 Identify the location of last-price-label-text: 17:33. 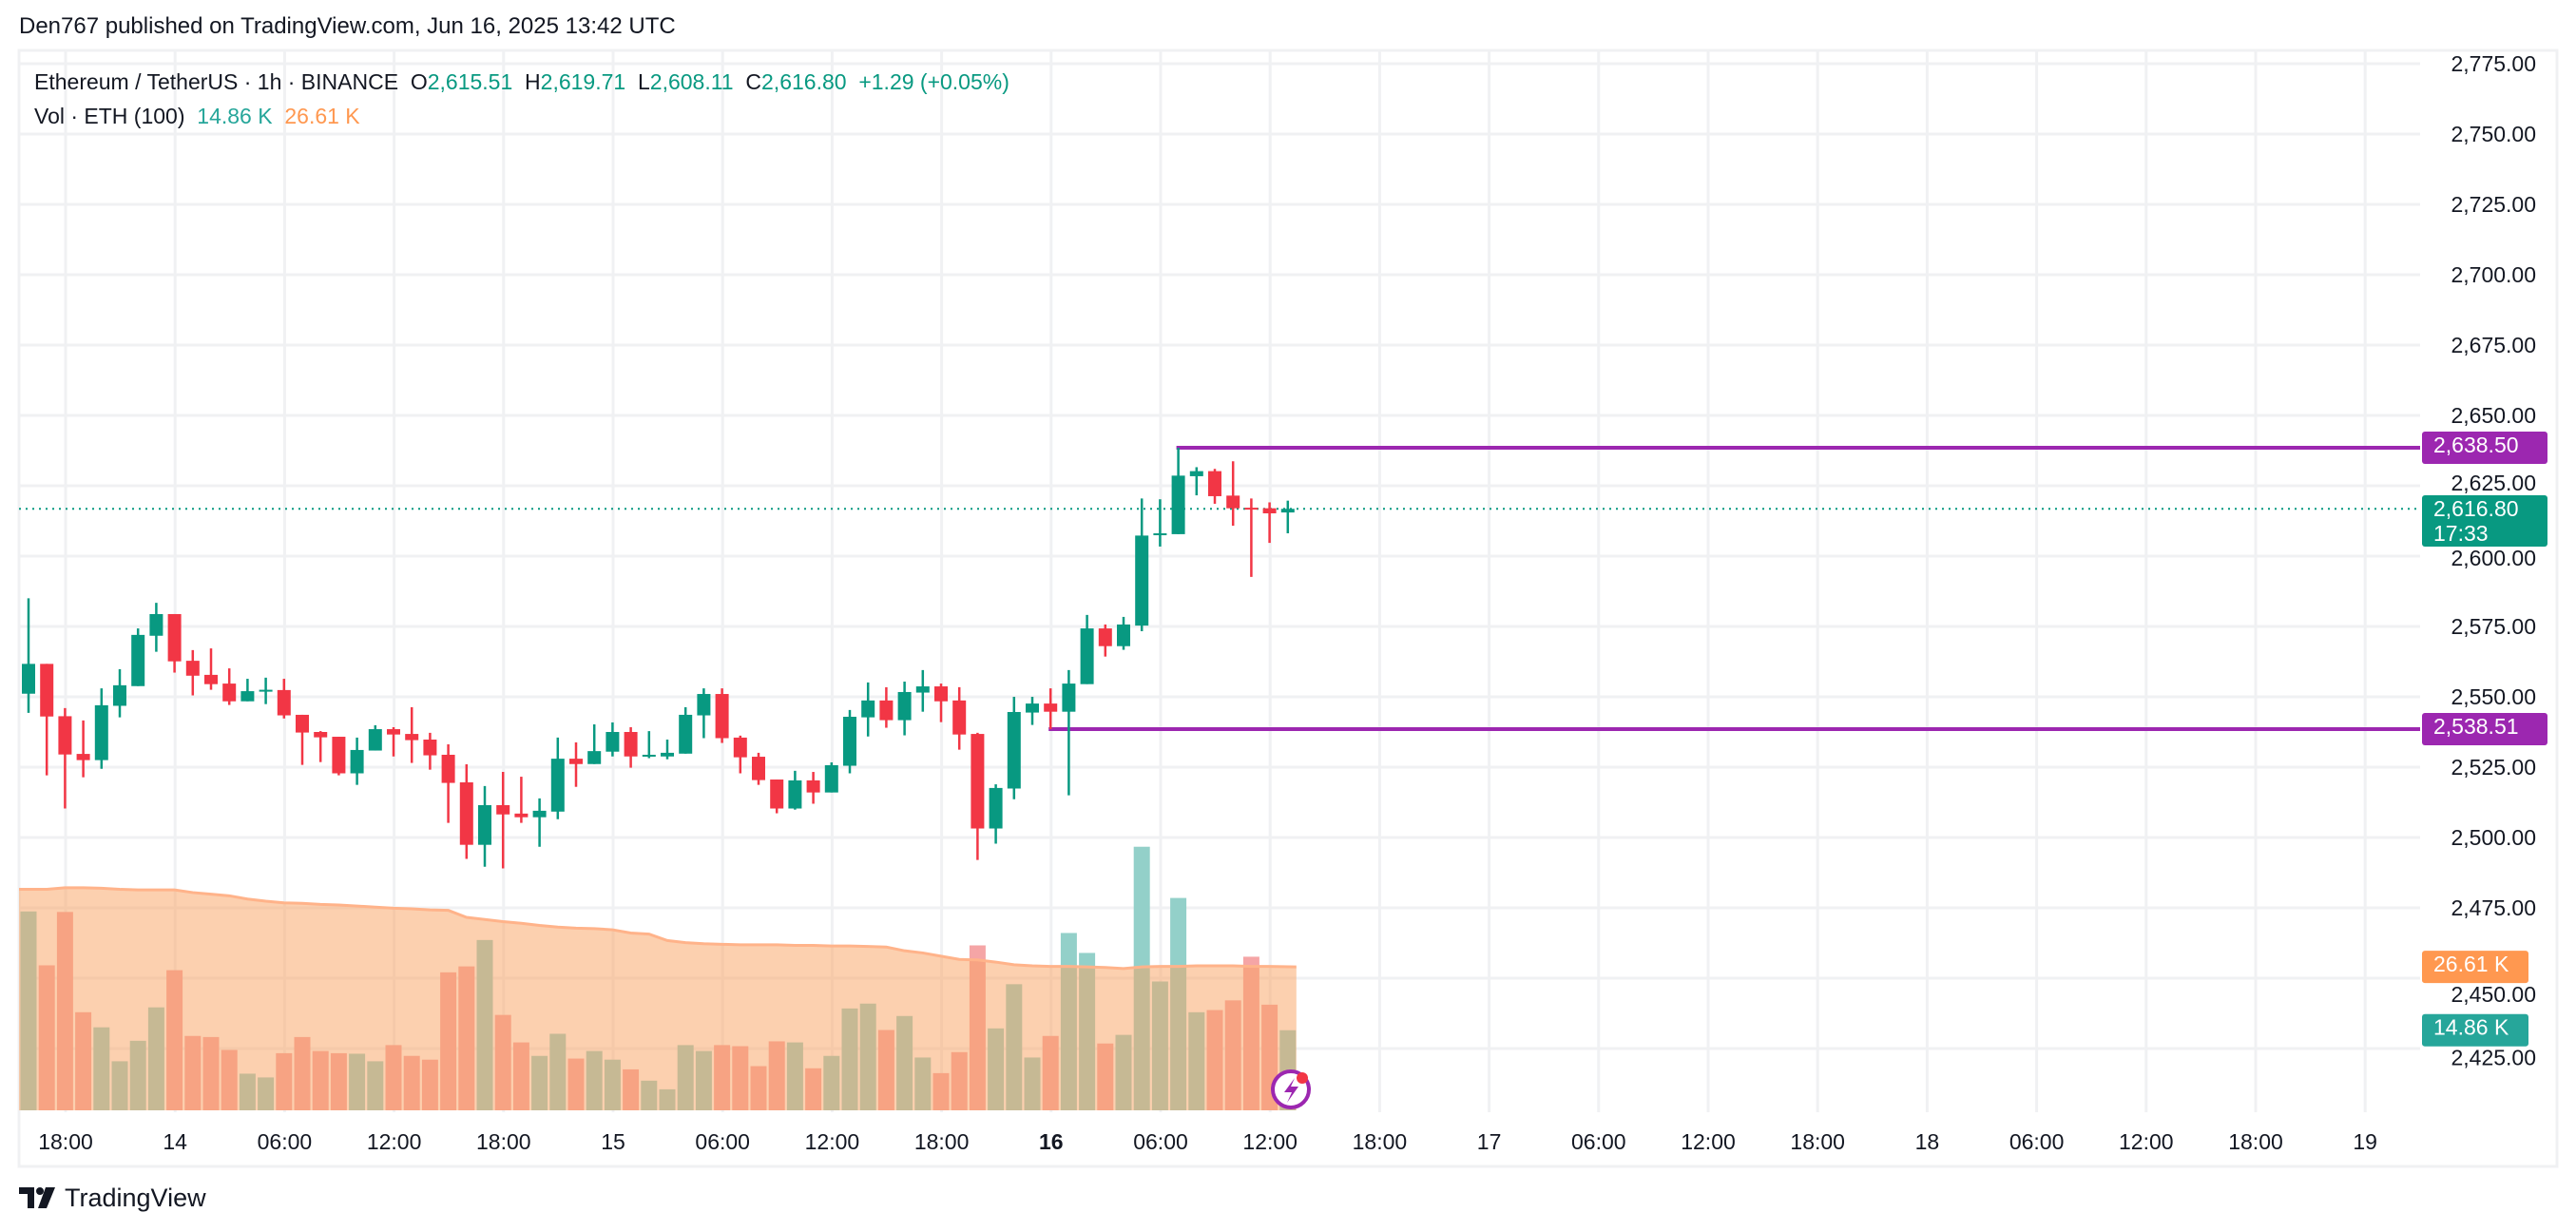
(2461, 534).